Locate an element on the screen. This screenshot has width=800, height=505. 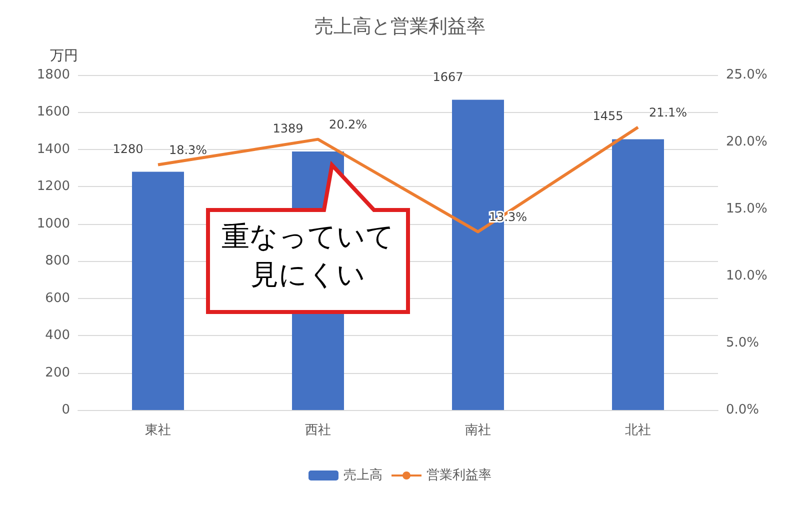
y-tick-label: 1200 is located at coordinates (53, 186).